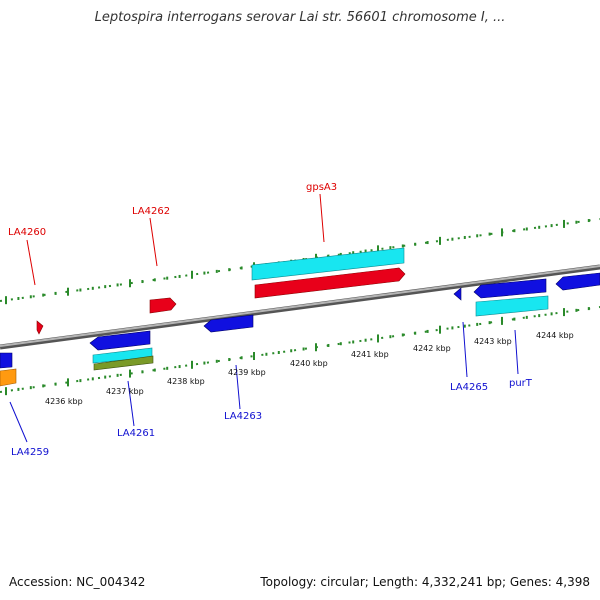 Image resolution: width=600 pixels, height=600 pixels. Describe the element at coordinates (125, 391) in the screenshot. I see `ruler-label: 4237 kbp` at that location.